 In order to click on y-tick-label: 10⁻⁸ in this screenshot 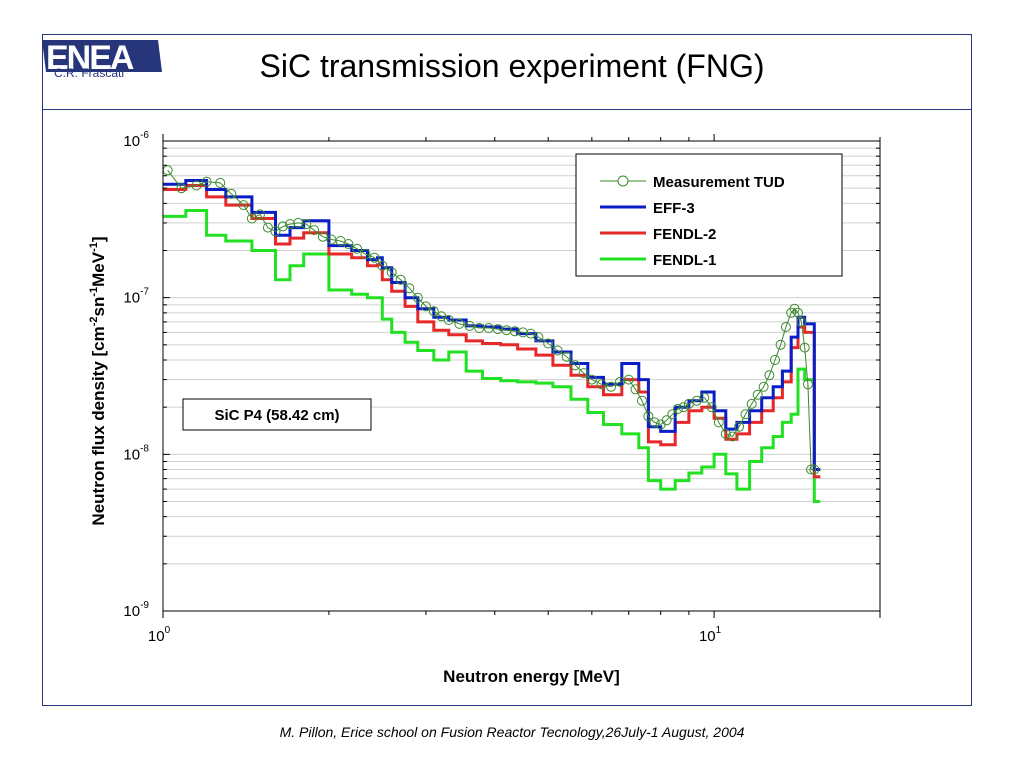, I will do `click(136, 453)`.